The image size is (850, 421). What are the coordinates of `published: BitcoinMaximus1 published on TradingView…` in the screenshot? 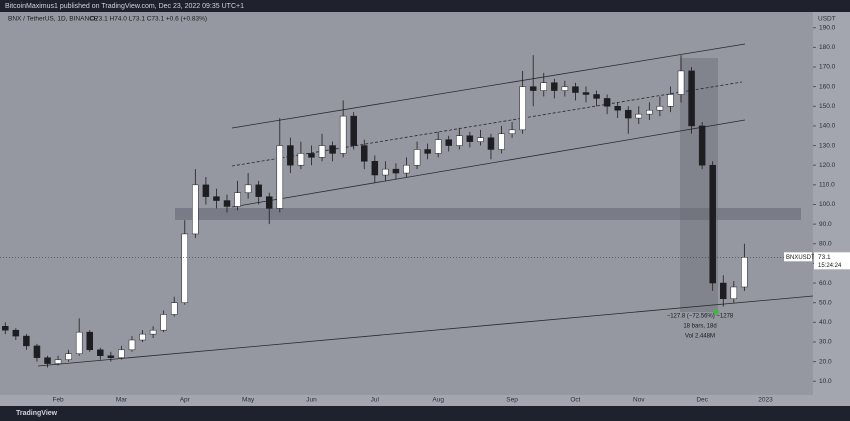 It's located at (124, 6).